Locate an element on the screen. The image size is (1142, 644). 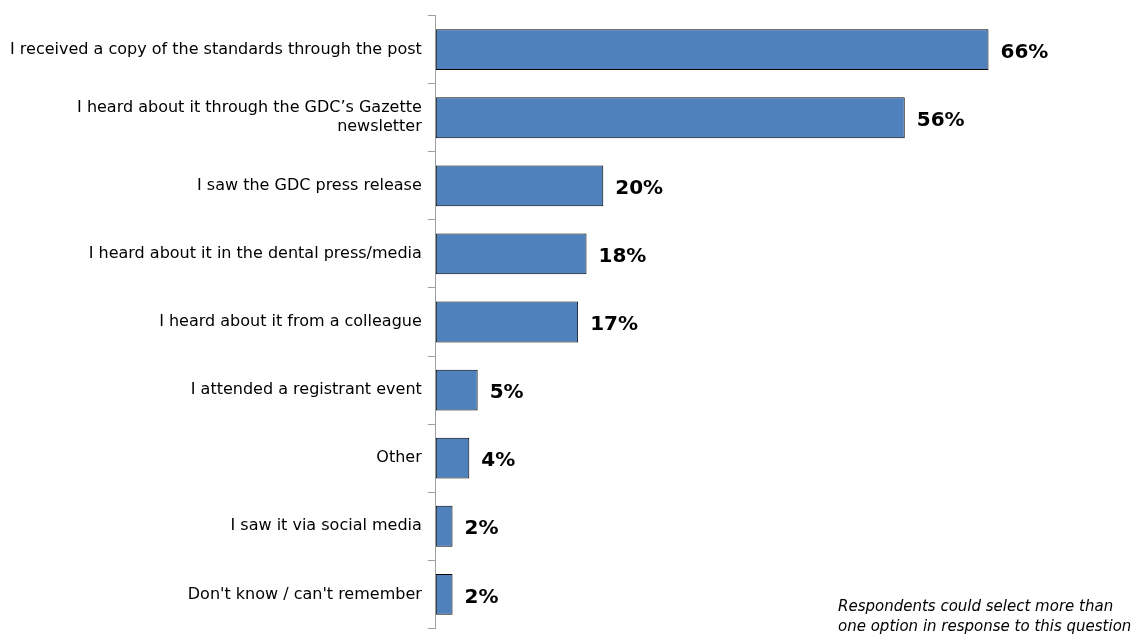
data-label: 66% is located at coordinates (1024, 50).